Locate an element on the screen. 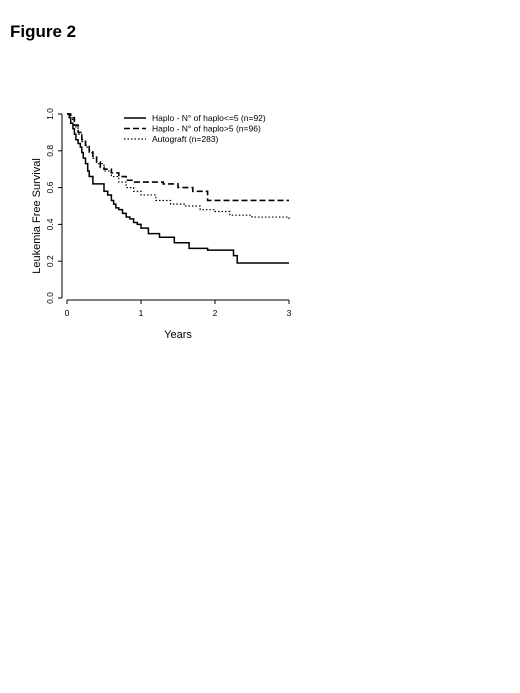  y-tick-label: 0.8 is located at coordinates (50, 151).